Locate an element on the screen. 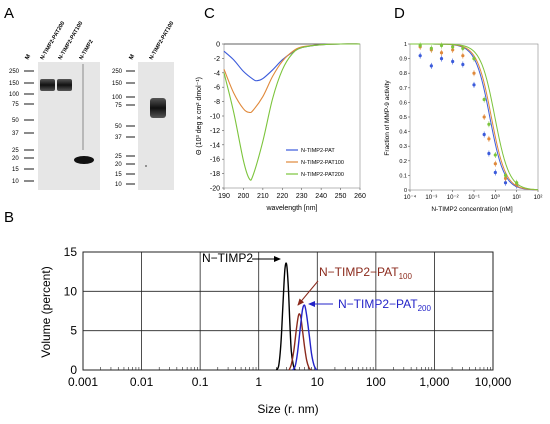 The width and height of the screenshot is (550, 424). gel-2-mw-150: 150 is located at coordinates (117, 84).